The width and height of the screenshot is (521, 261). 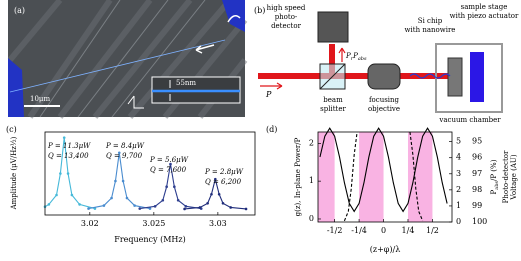 What do you see at coordinates (223, 182) in the screenshot?
I see `annotation: Q = 6,200` at bounding box center [223, 182].